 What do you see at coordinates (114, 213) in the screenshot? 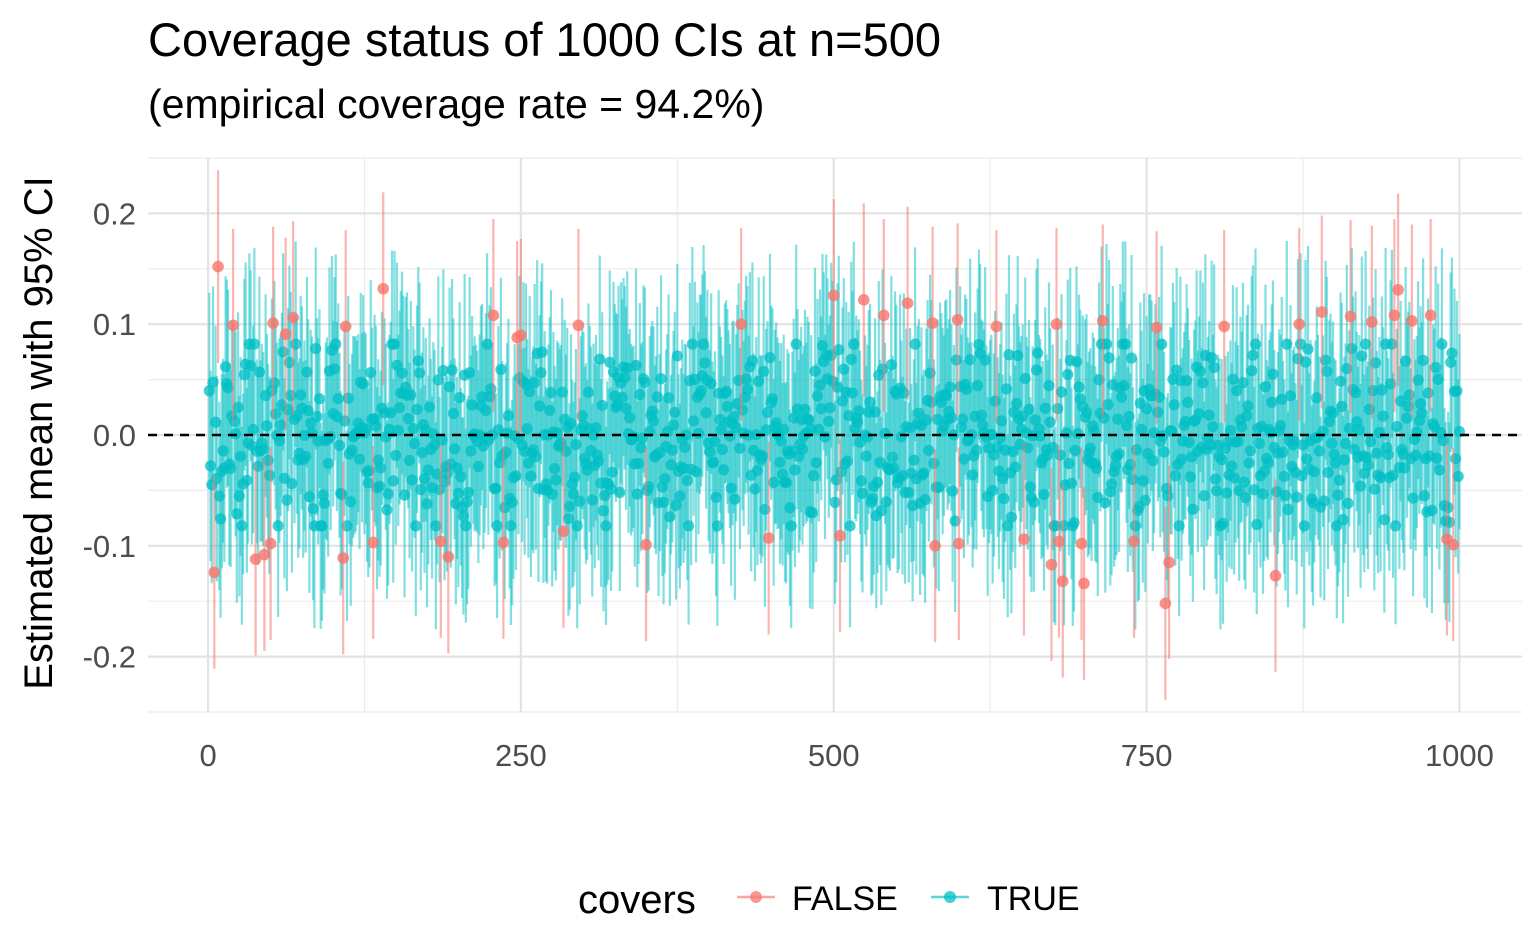
I see `y-tick-label: 0.2` at bounding box center [114, 213].